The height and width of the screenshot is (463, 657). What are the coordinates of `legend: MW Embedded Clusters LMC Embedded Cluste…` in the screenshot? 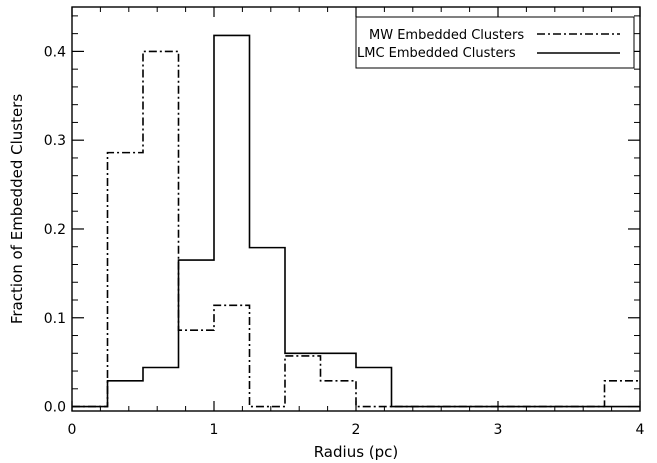 It's located at (495, 42).